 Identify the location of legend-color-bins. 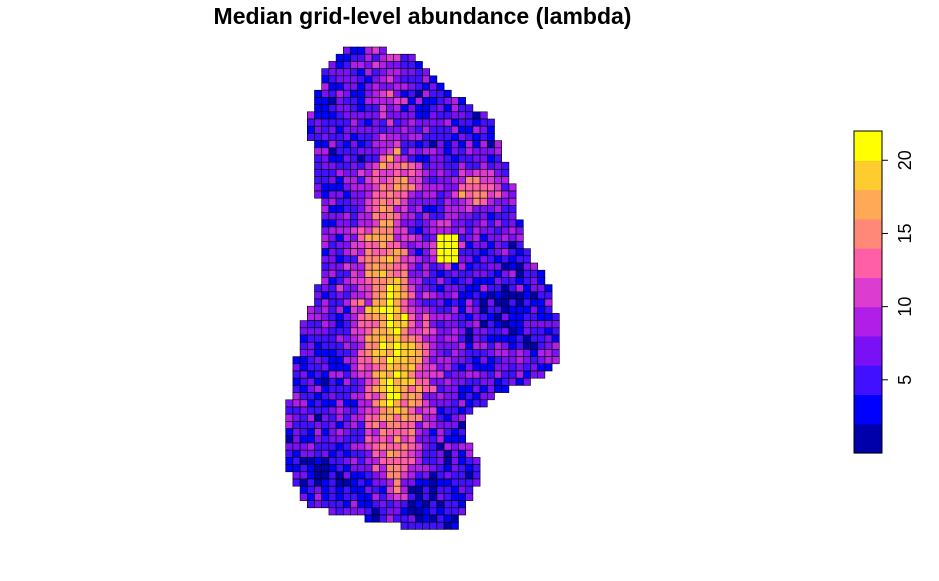
(868, 292).